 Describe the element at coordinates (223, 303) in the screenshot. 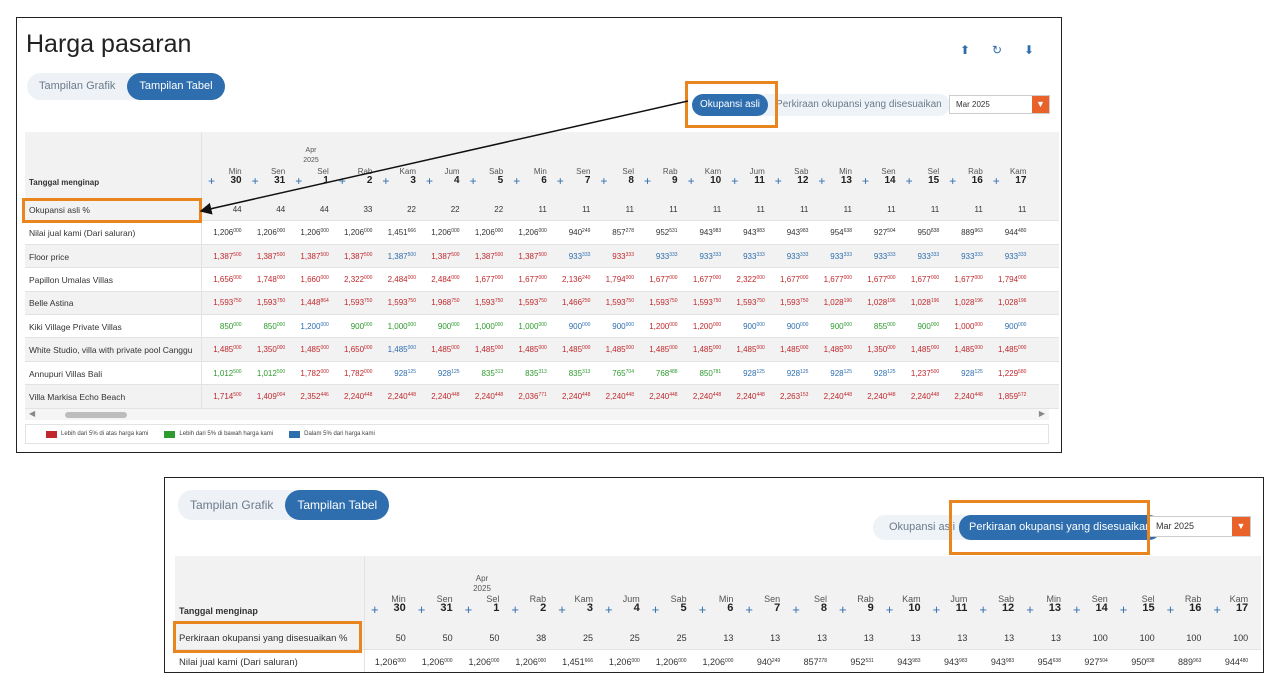

I see `cell-value: 1,593` at that location.